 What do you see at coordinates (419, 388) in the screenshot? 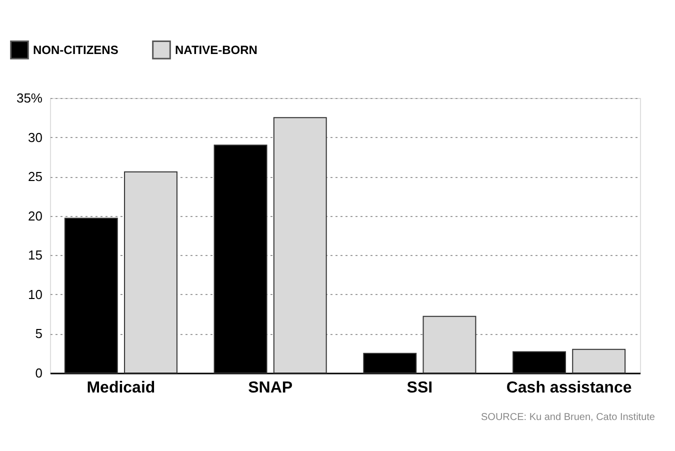
I see `x-tick-label: SSI` at bounding box center [419, 388].